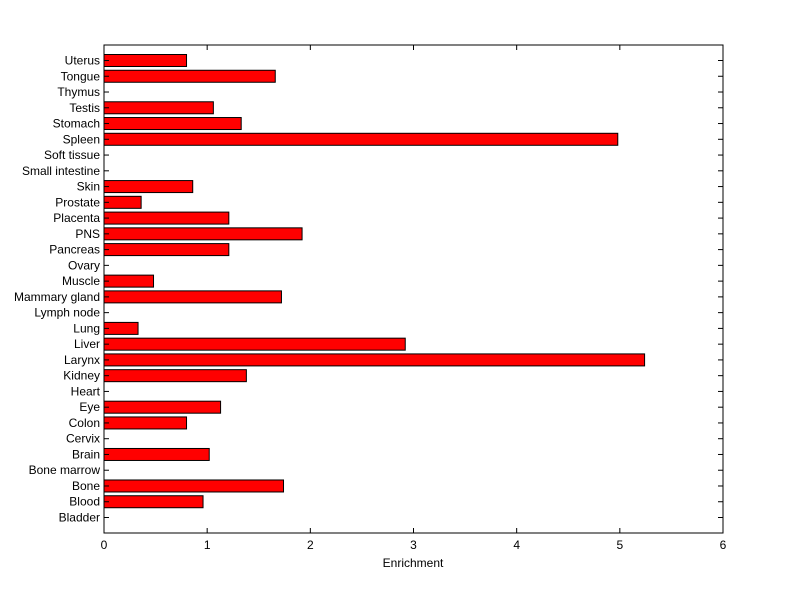  What do you see at coordinates (516, 545) in the screenshot?
I see `x-tick-label: 4` at bounding box center [516, 545].